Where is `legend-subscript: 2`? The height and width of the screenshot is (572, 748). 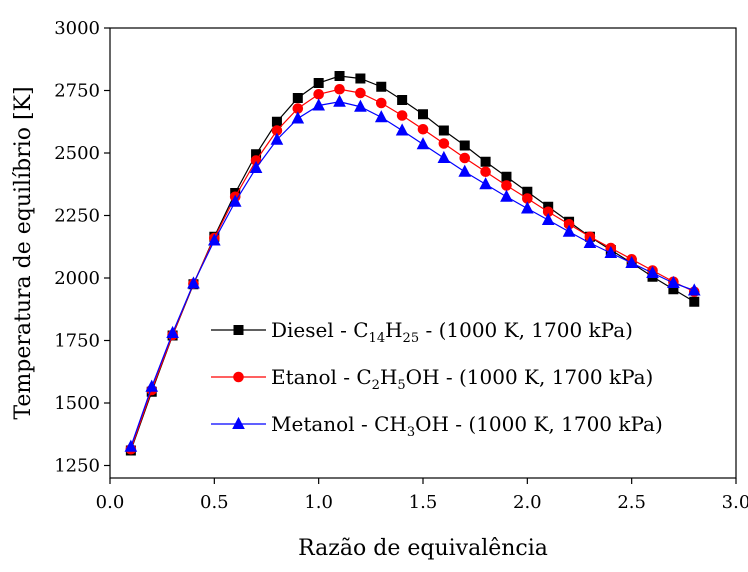 legend-subscript: 2 is located at coordinates (376, 385).